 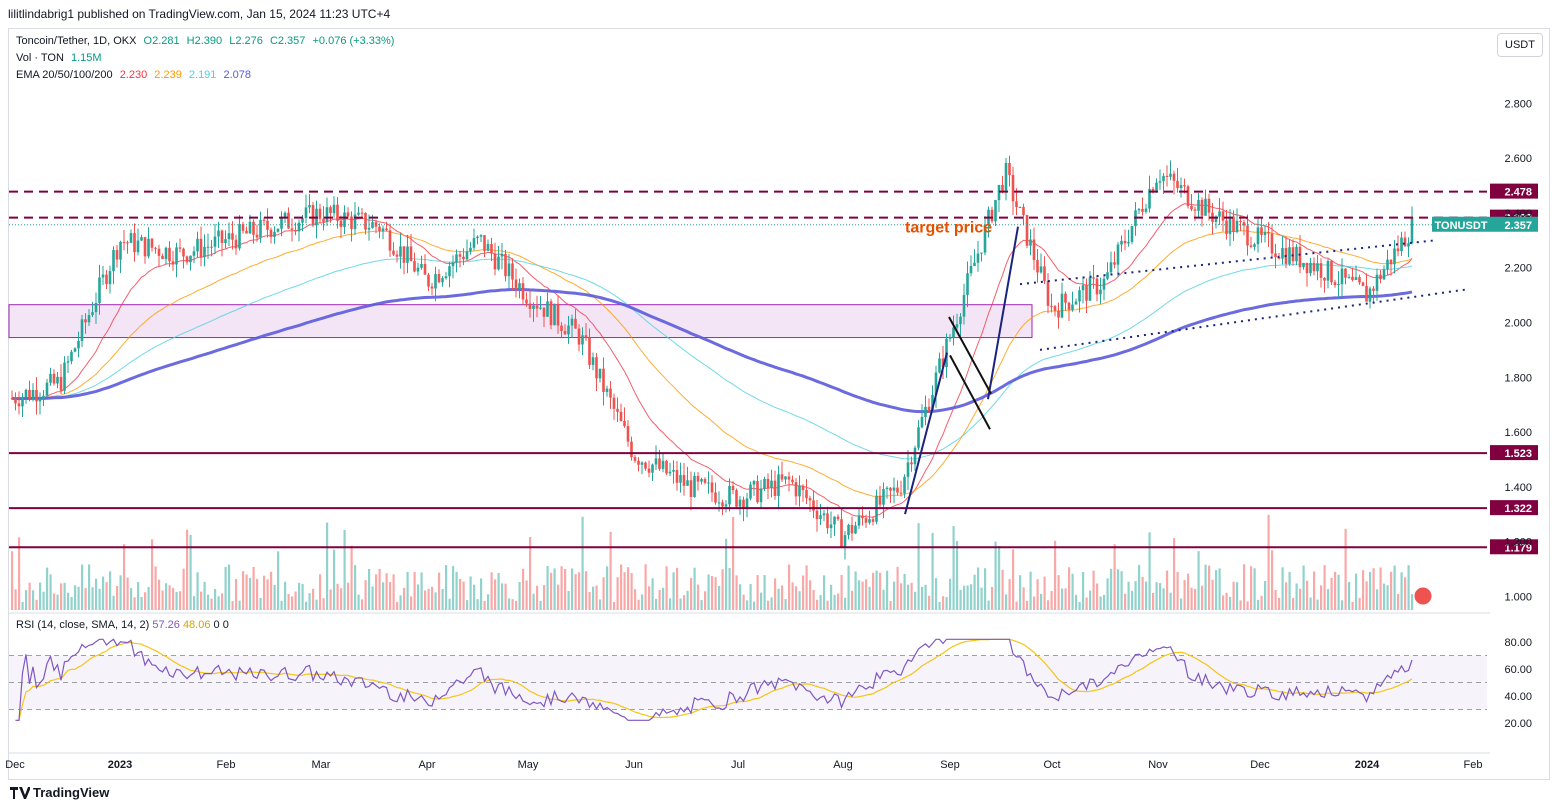 I want to click on volume-label: Vol · TON, so click(x=40, y=58).